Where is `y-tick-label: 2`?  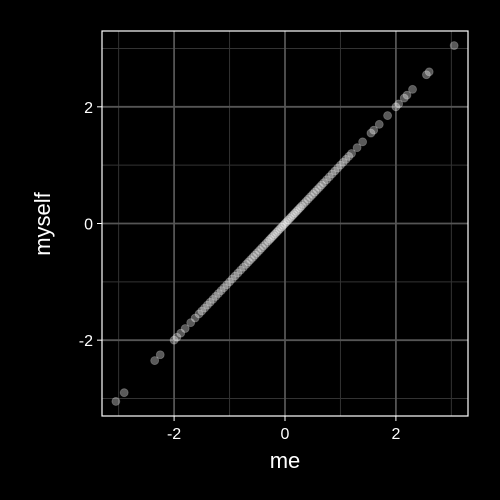
y-tick-label: 2 is located at coordinates (88, 108).